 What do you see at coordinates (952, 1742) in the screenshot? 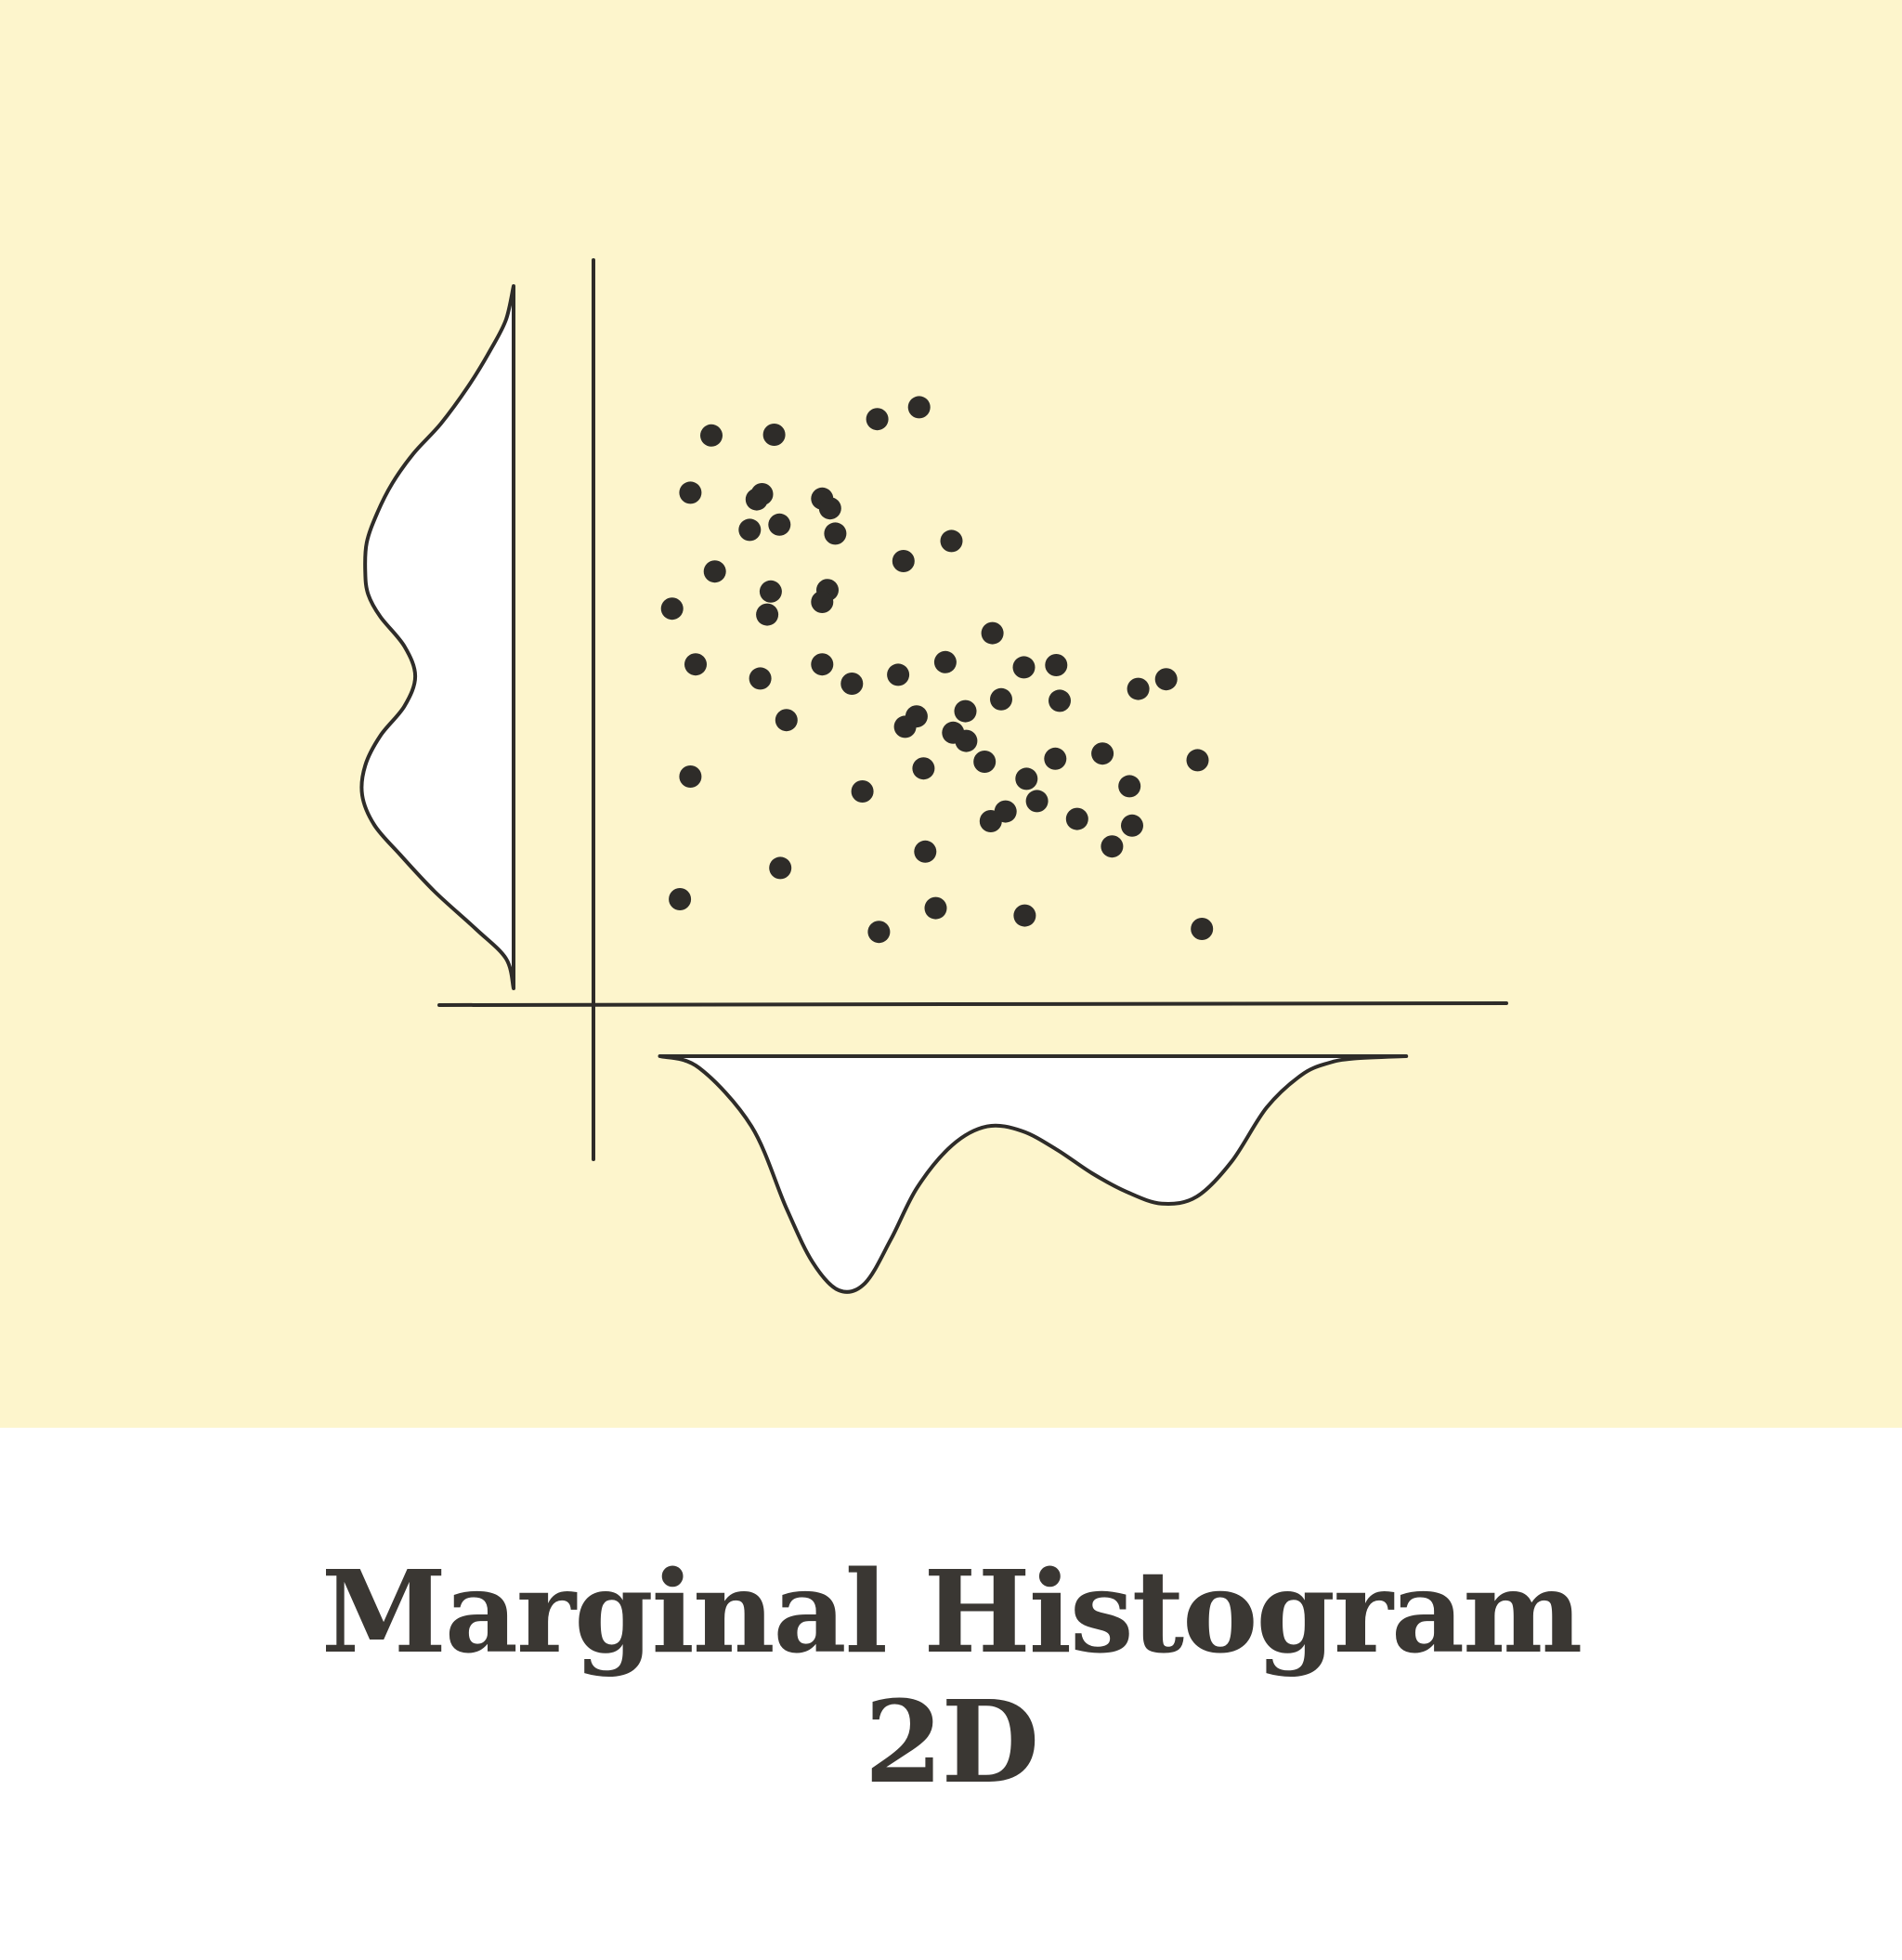
I see `caption-line-2: 2D` at bounding box center [952, 1742].